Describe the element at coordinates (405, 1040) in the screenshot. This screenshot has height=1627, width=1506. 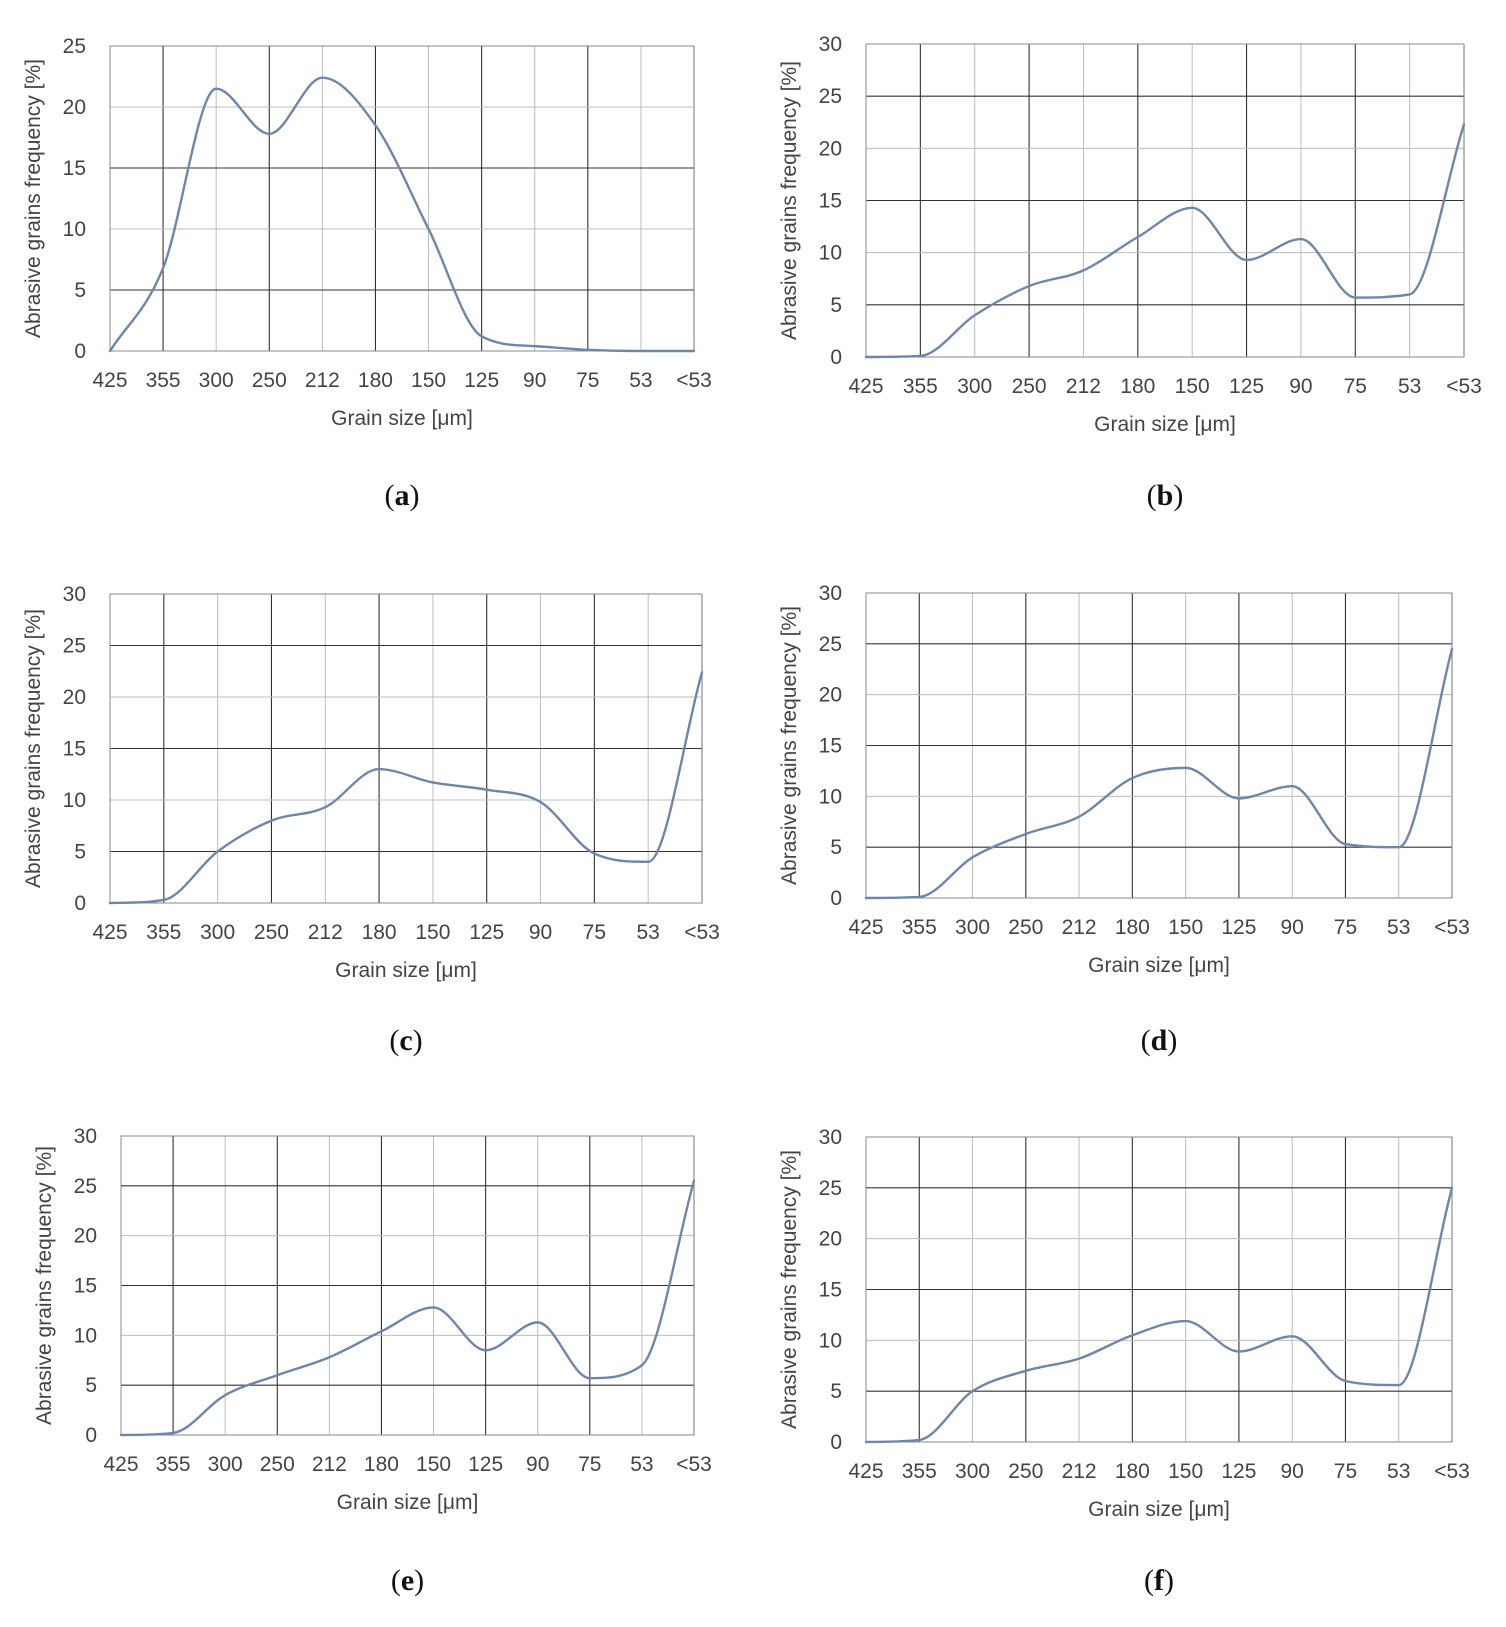
I see `caption-letter: c` at that location.